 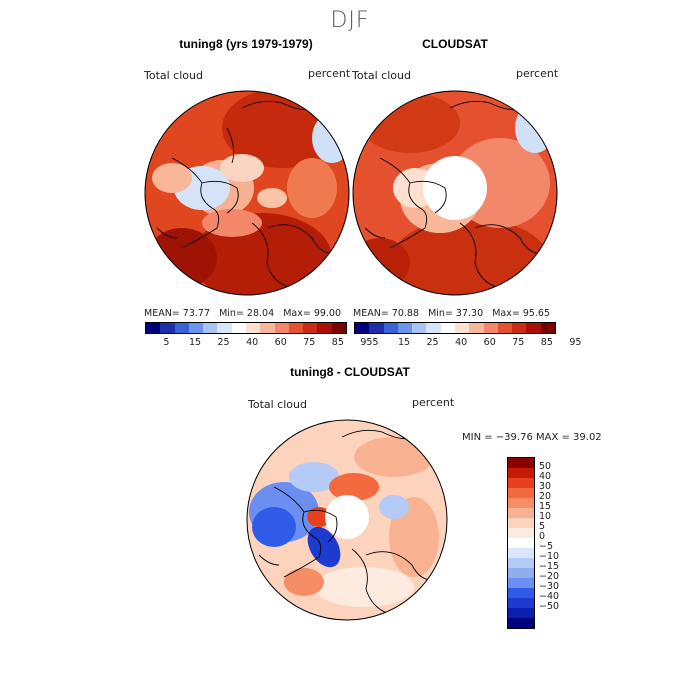 I want to click on colorbar-ticks-model: 5 15 25 40 60 75 85 95, so click(x=258, y=343).